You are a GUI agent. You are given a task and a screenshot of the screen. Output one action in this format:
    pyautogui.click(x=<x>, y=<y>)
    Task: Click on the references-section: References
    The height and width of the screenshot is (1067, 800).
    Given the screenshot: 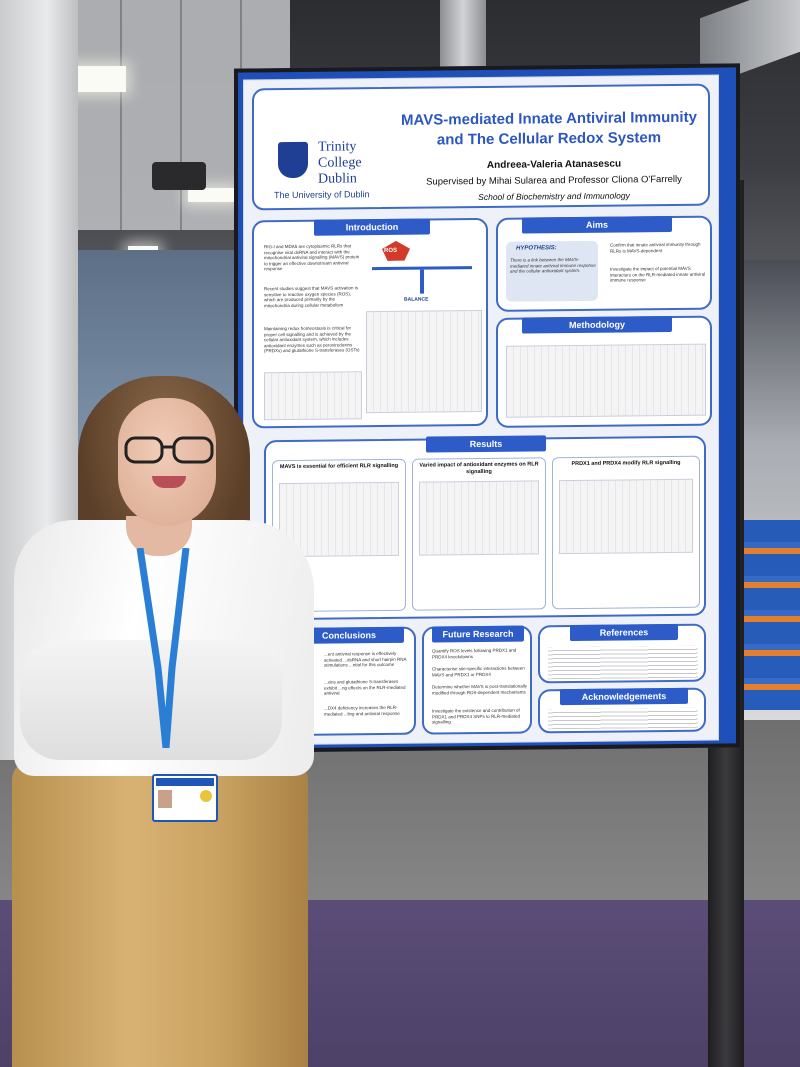 What is the action you would take?
    pyautogui.click(x=622, y=653)
    